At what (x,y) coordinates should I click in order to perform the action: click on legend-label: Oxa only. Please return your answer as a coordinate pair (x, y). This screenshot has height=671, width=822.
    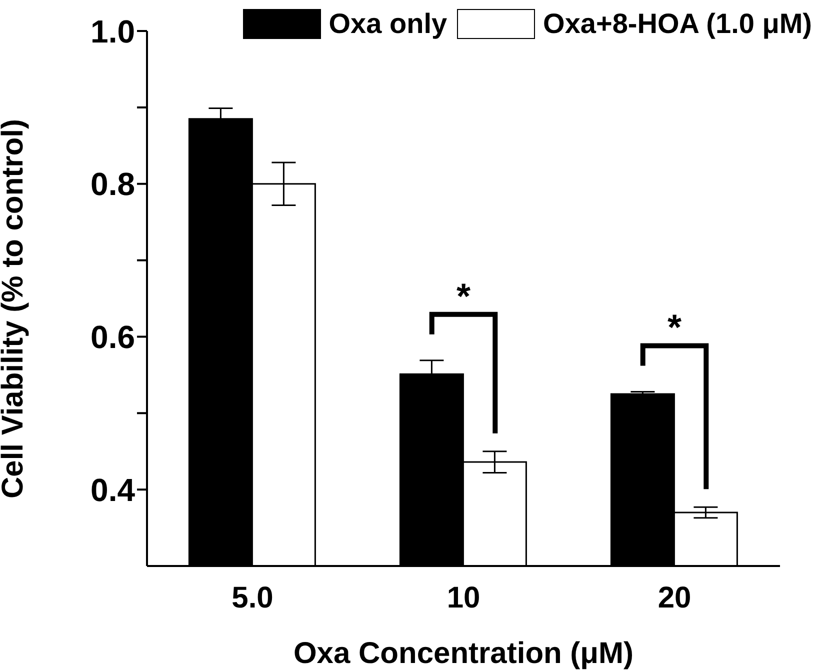
    Looking at the image, I should click on (388, 24).